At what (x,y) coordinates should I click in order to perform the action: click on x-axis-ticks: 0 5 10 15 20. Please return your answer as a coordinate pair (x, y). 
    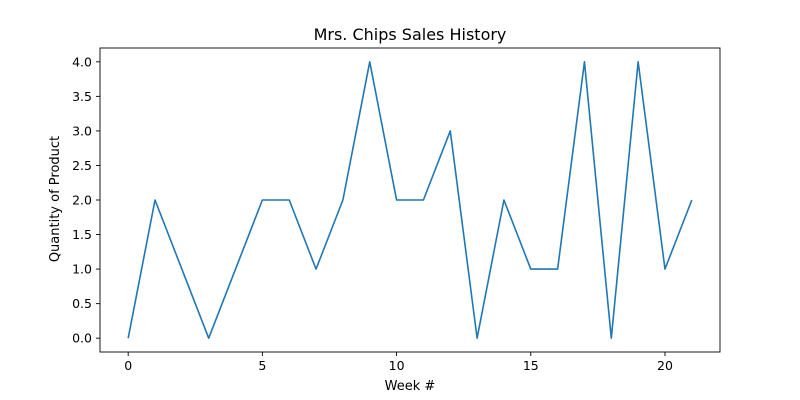
    Looking at the image, I should click on (398, 362).